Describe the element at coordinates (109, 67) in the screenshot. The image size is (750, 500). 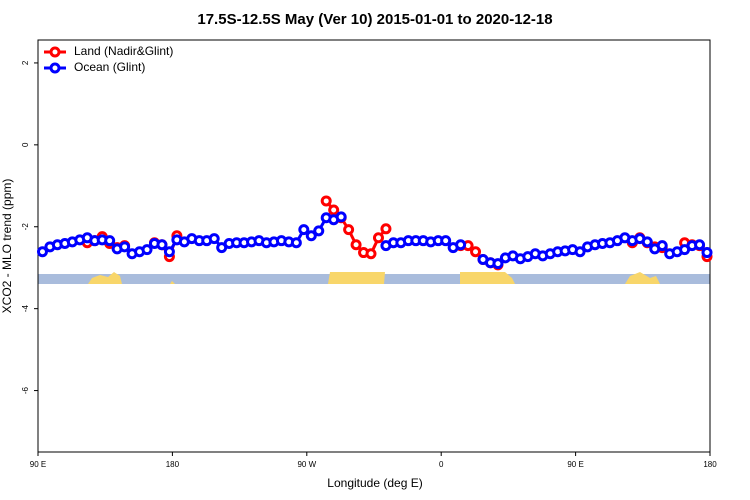
I see `legend-label: Ocean (Glint)` at that location.